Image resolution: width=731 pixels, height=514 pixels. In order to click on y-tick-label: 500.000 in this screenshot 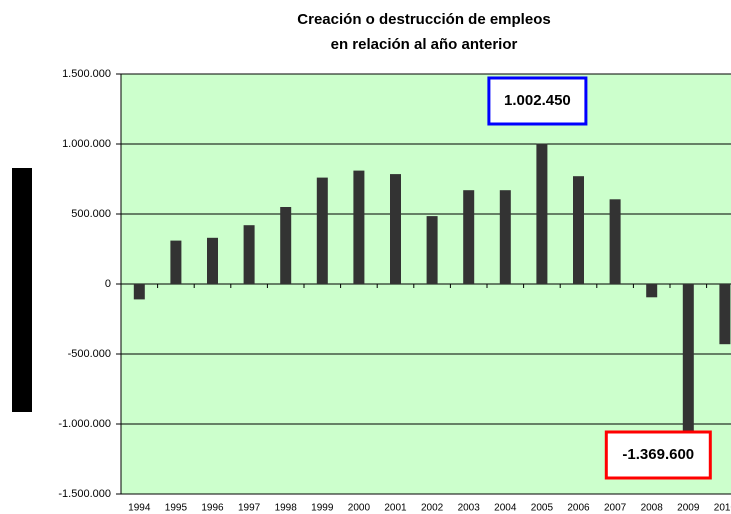, I will do `click(91, 214)`.